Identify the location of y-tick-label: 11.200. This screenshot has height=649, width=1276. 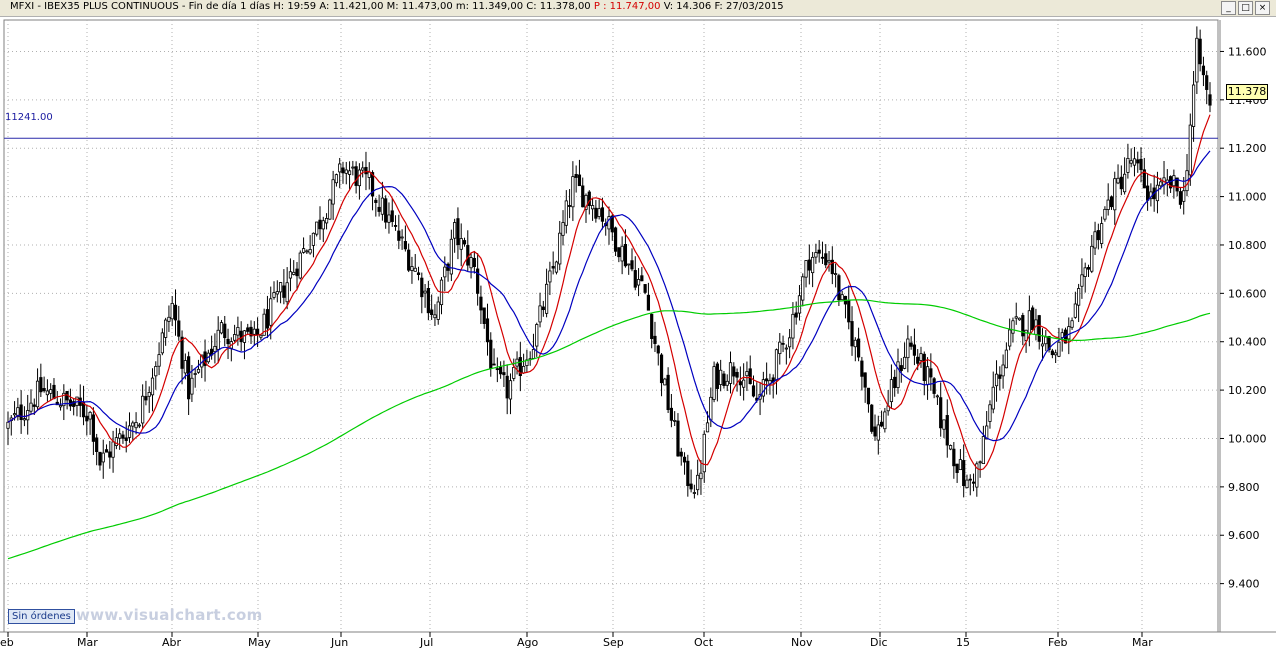
(1247, 148).